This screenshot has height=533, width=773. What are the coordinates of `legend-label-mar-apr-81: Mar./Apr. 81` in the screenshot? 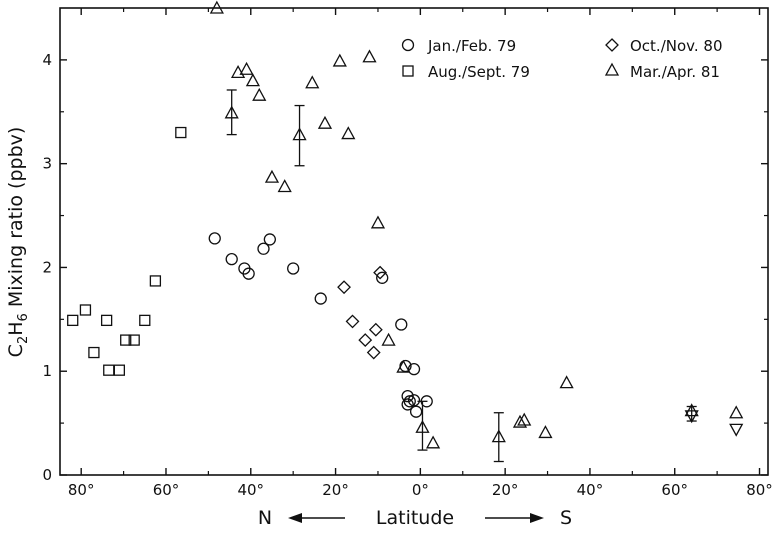 It's located at (675, 72).